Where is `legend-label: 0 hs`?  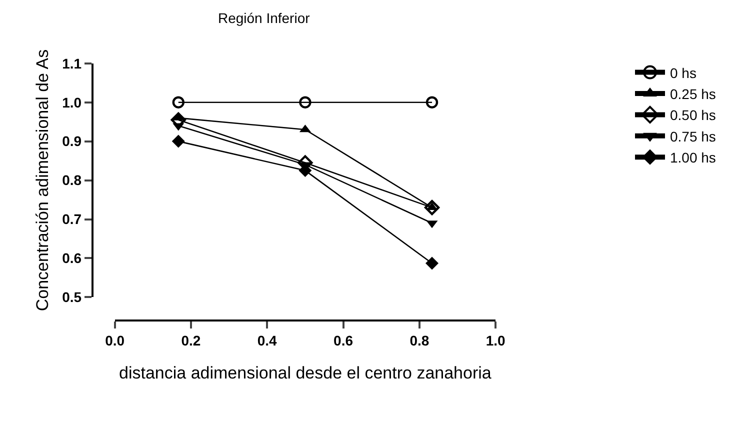 legend-label: 0 hs is located at coordinates (683, 72).